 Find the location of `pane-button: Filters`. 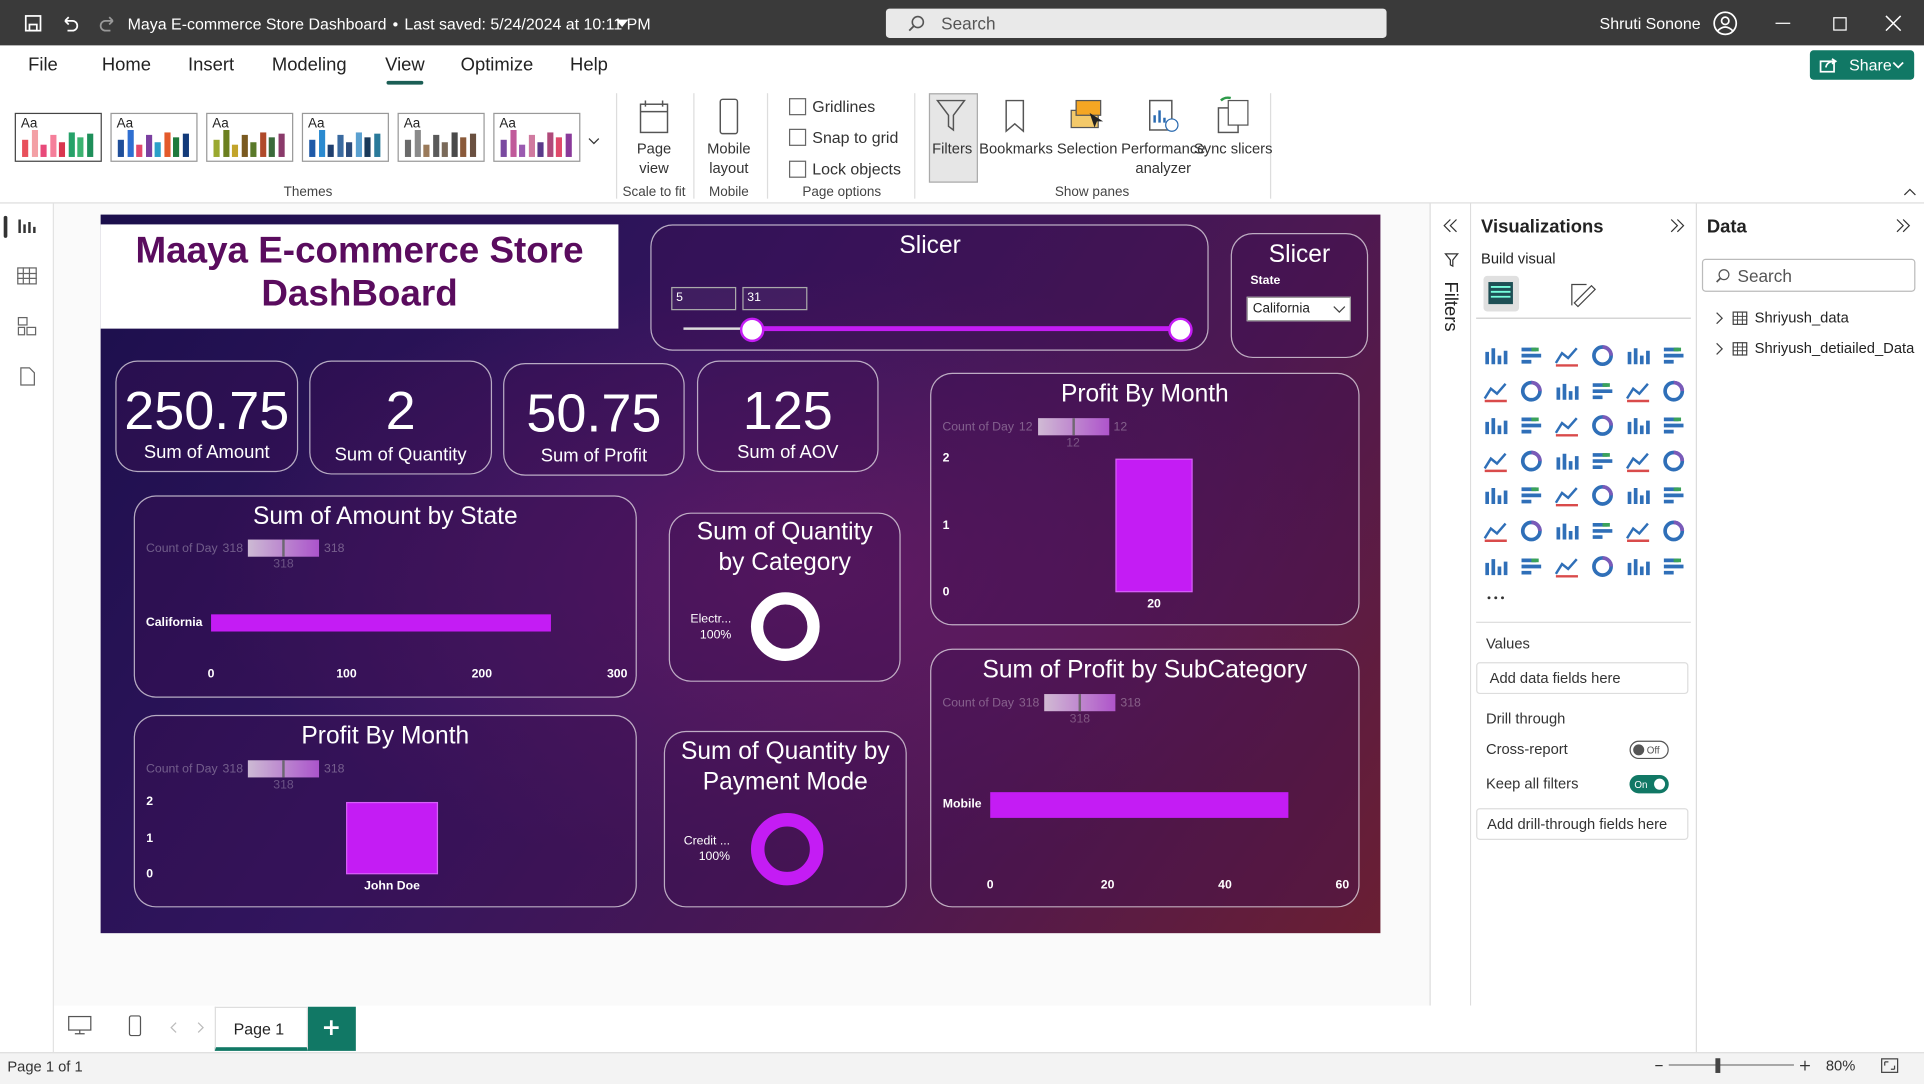

pane-button: Filters is located at coordinates (952, 148).